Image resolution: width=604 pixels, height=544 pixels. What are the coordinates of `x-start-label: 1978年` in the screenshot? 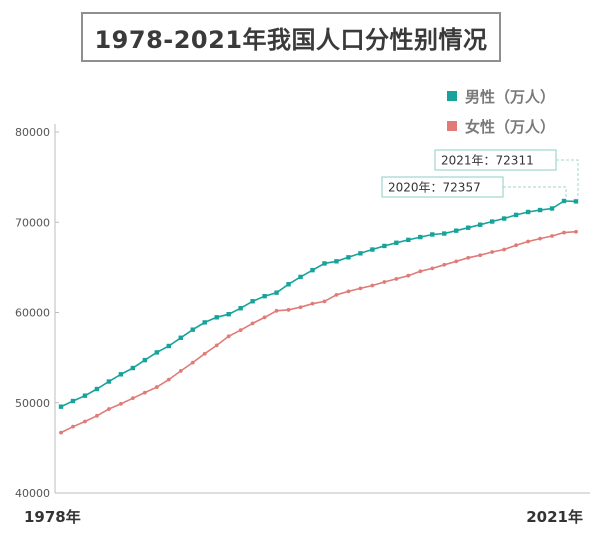 It's located at (52, 517).